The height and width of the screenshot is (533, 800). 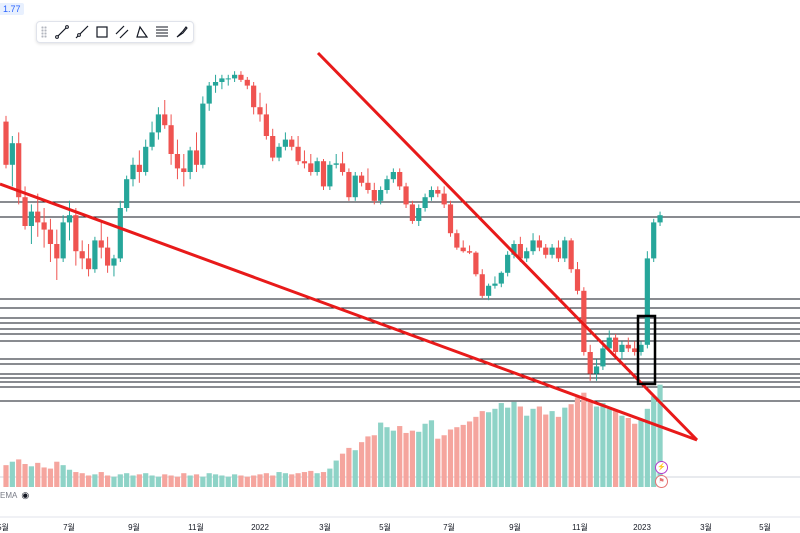 What do you see at coordinates (142, 32) in the screenshot?
I see `triangle-icon` at bounding box center [142, 32].